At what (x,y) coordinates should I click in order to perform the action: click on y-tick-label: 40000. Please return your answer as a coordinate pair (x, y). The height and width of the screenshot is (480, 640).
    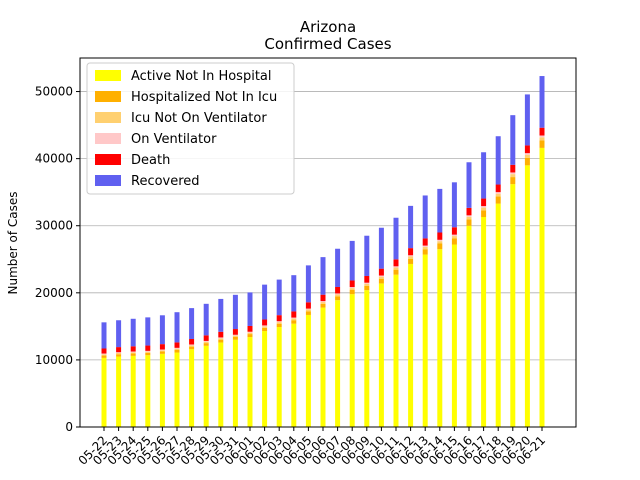
    Looking at the image, I should click on (54, 159).